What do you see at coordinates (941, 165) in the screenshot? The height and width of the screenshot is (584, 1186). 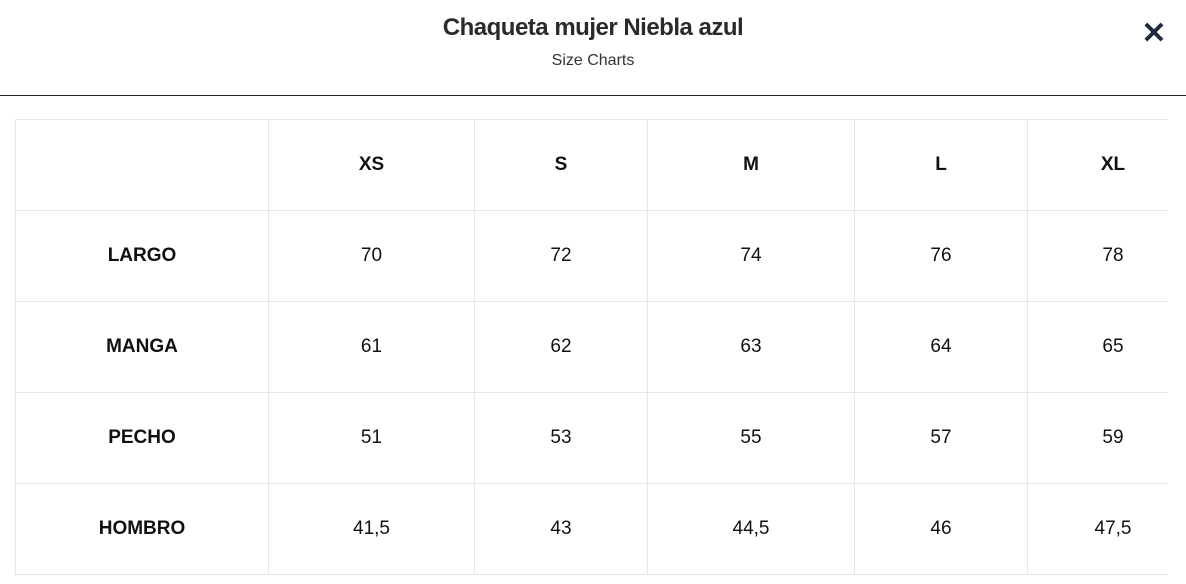 I see `column-header: L` at bounding box center [941, 165].